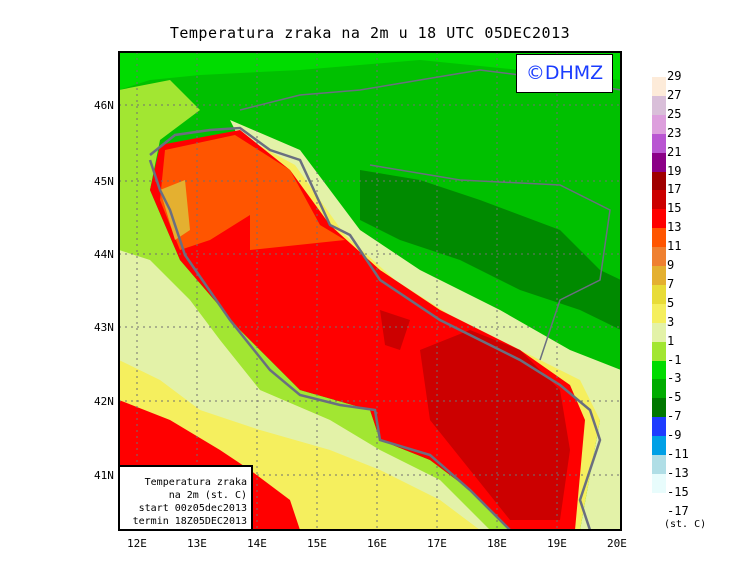  I want to click on legend-label: -11, so click(678, 454).